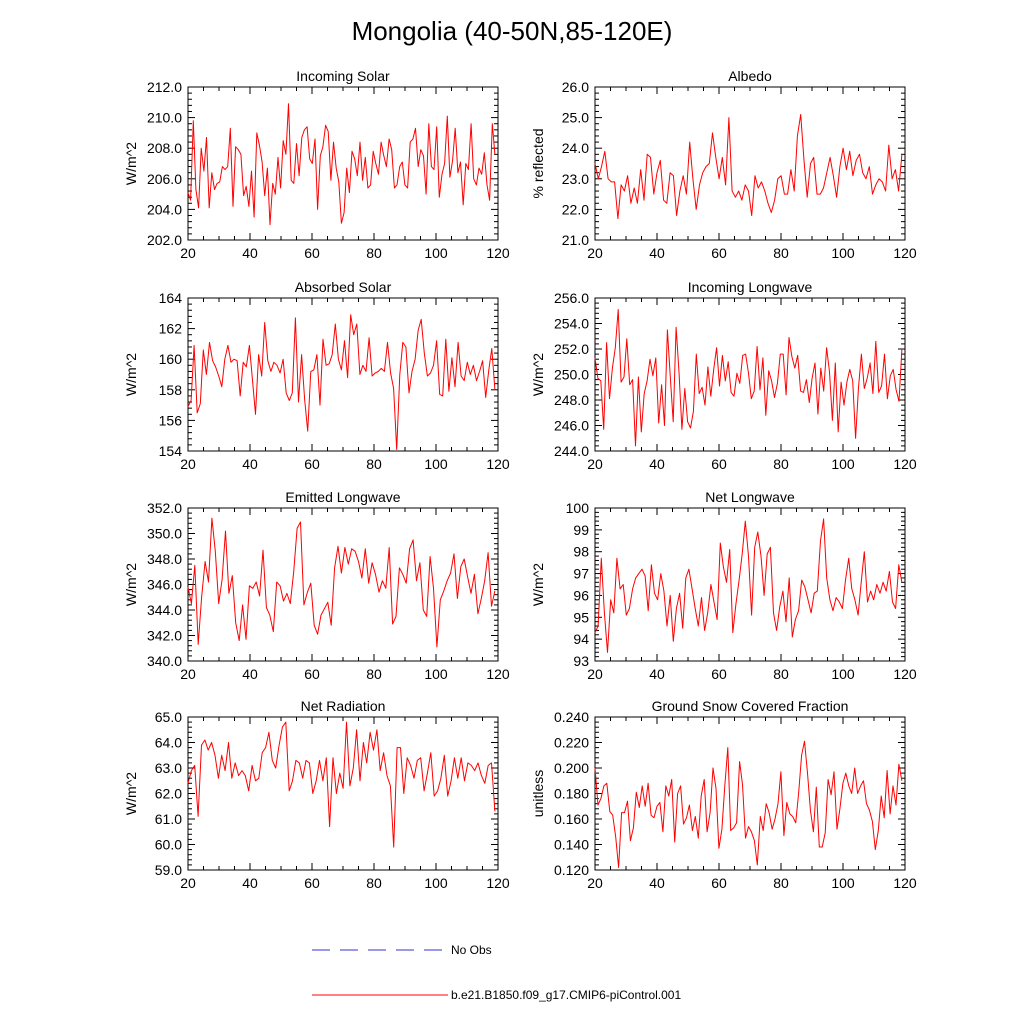 The height and width of the screenshot is (1024, 1024). What do you see at coordinates (164, 118) in the screenshot?
I see `y-tick-label: 210.0` at bounding box center [164, 118].